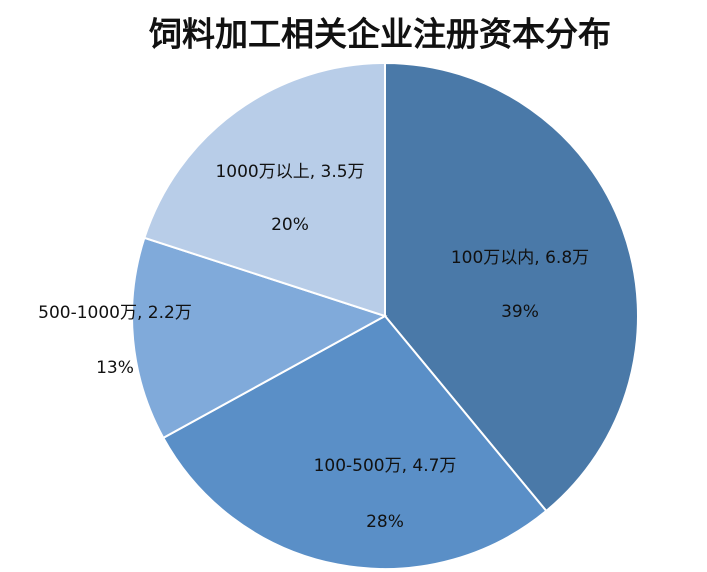 The image size is (707, 572). What do you see at coordinates (115, 313) in the screenshot?
I see `slice-label: 500-1000万, 2.2万` at bounding box center [115, 313].